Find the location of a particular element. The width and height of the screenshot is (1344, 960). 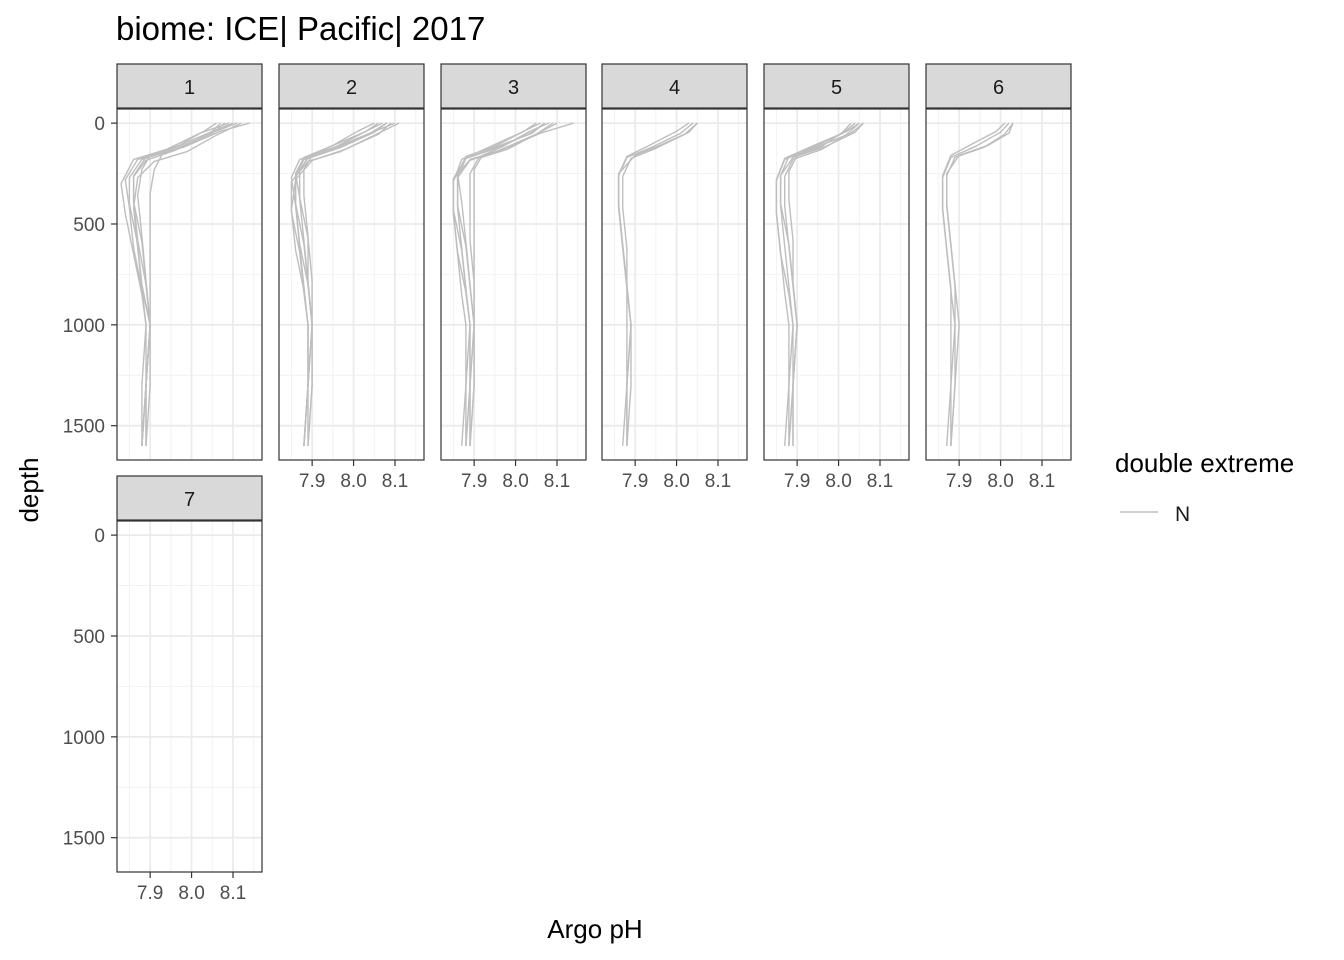

legend: double extreme N is located at coordinates (1204, 487).